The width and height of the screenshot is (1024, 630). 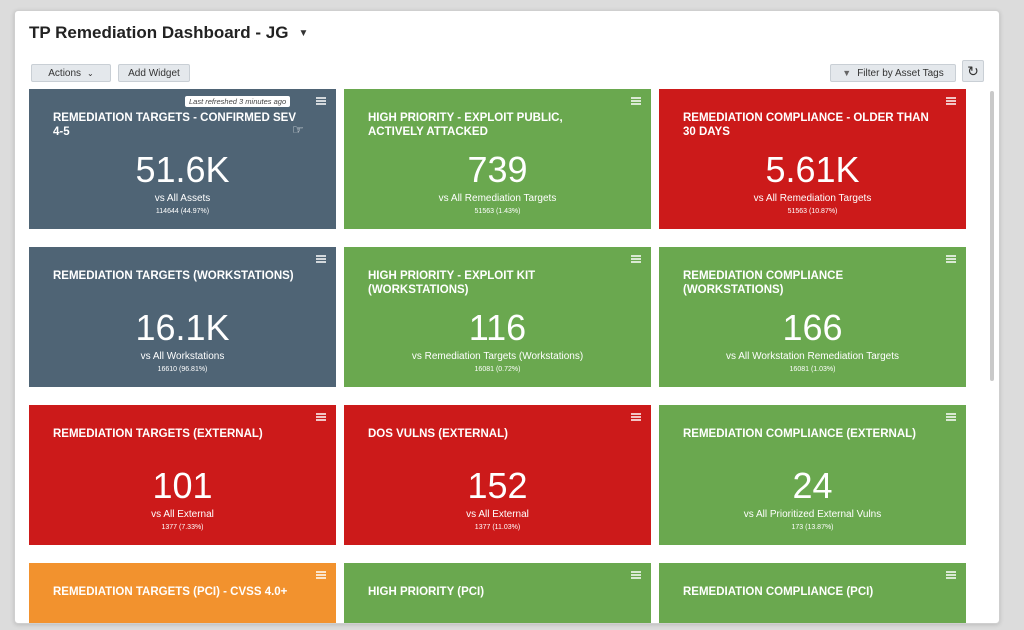 I want to click on widget-subtext: 1377 (11.03%), so click(x=497, y=527).